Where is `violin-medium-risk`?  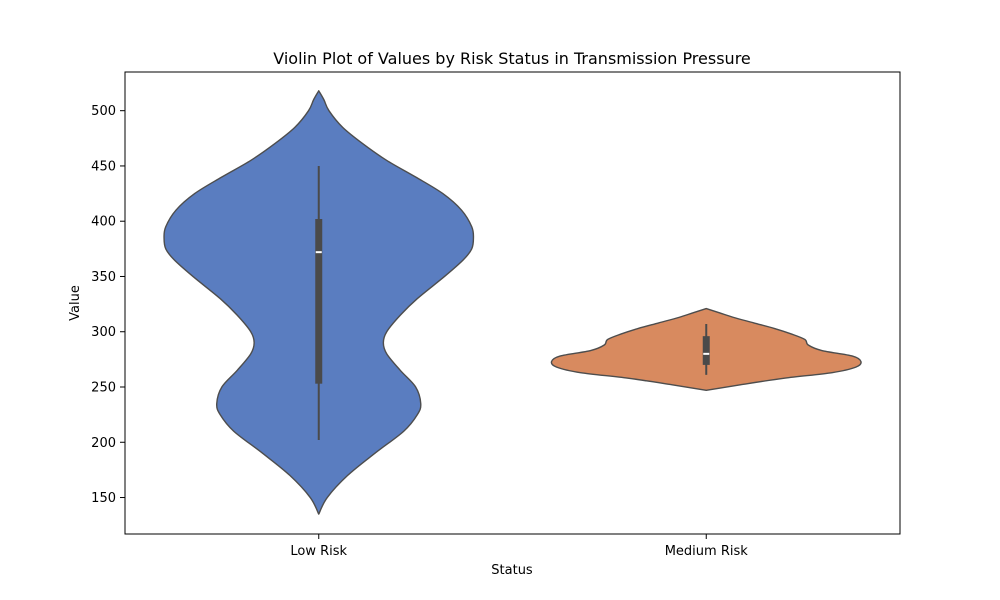
violin-medium-risk is located at coordinates (706, 349).